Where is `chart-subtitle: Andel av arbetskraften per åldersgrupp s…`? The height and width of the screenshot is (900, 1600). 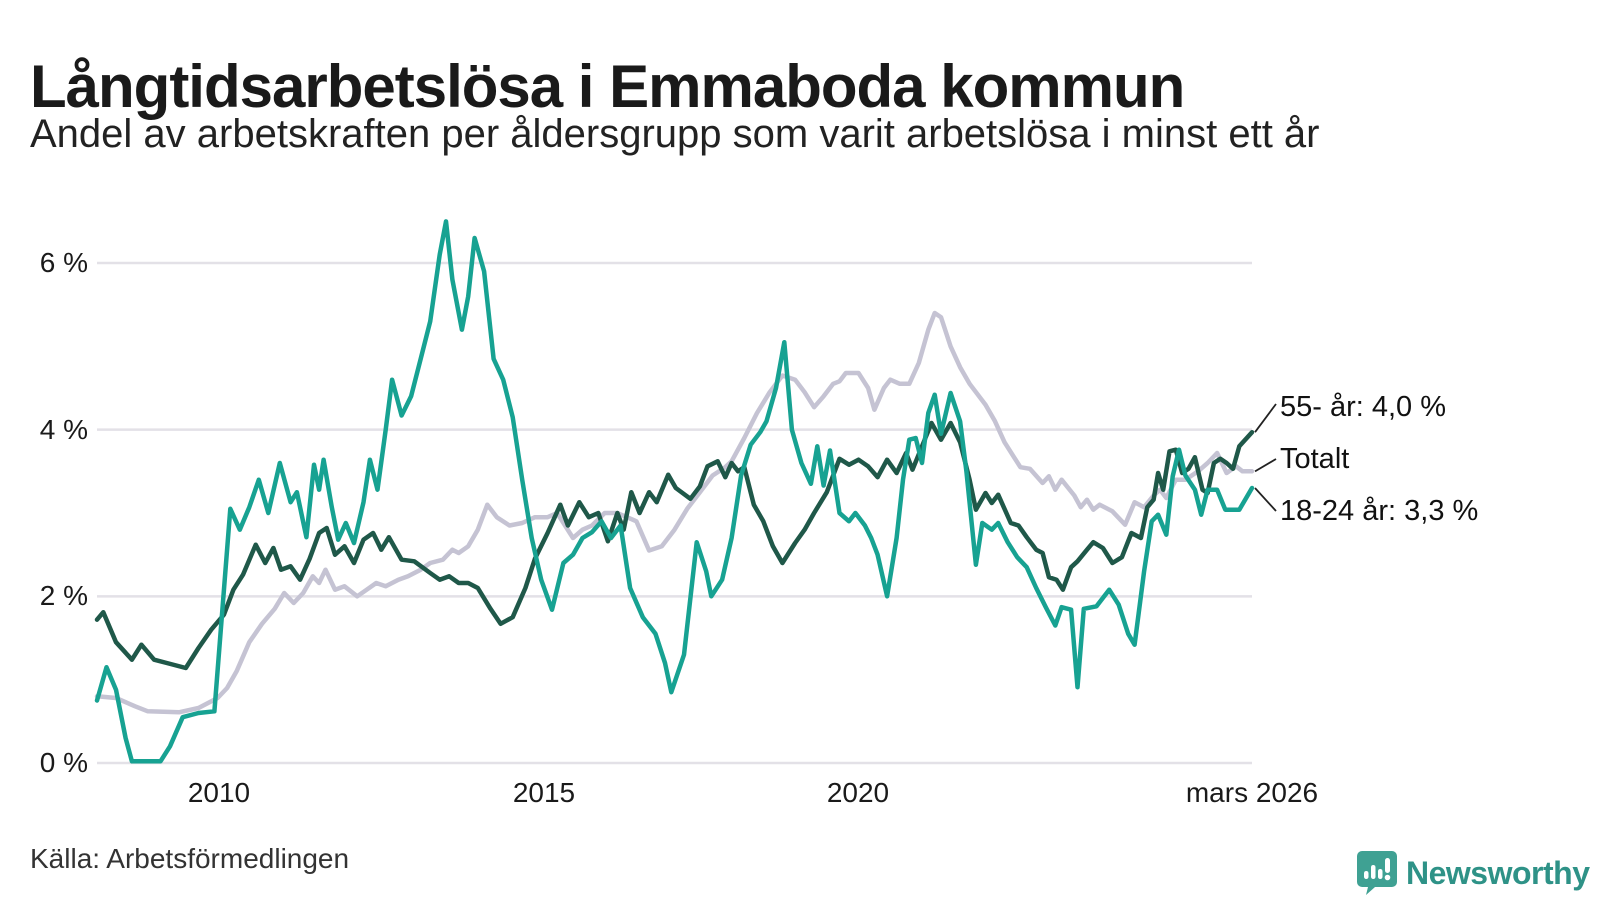
chart-subtitle: Andel av arbetskraften per åldersgrupp s… is located at coordinates (675, 134).